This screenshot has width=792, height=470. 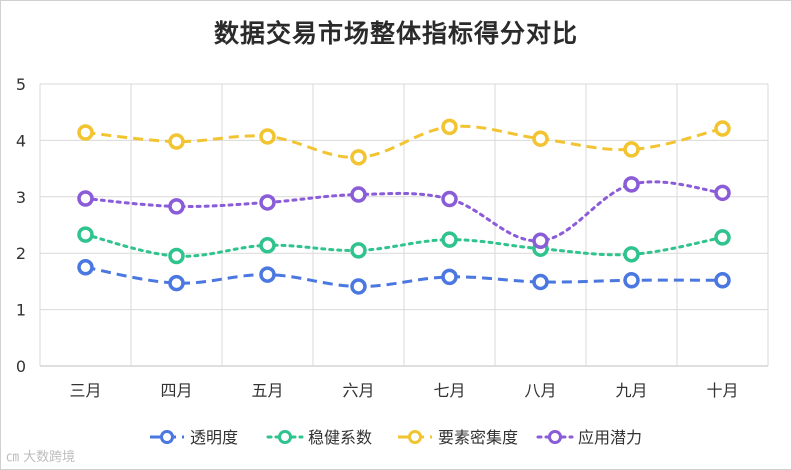 I want to click on series-应用潜力, so click(x=404, y=213).